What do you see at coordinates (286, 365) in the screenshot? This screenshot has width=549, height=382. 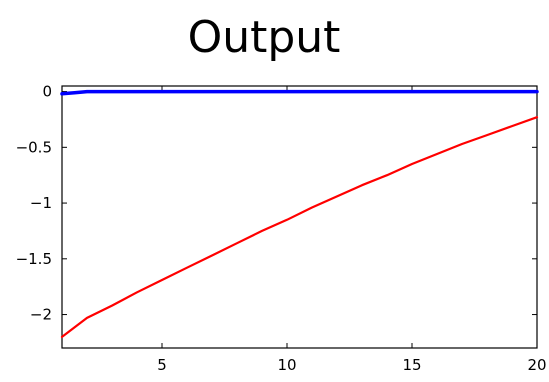 I see `x-tick-label: 10` at bounding box center [286, 365].